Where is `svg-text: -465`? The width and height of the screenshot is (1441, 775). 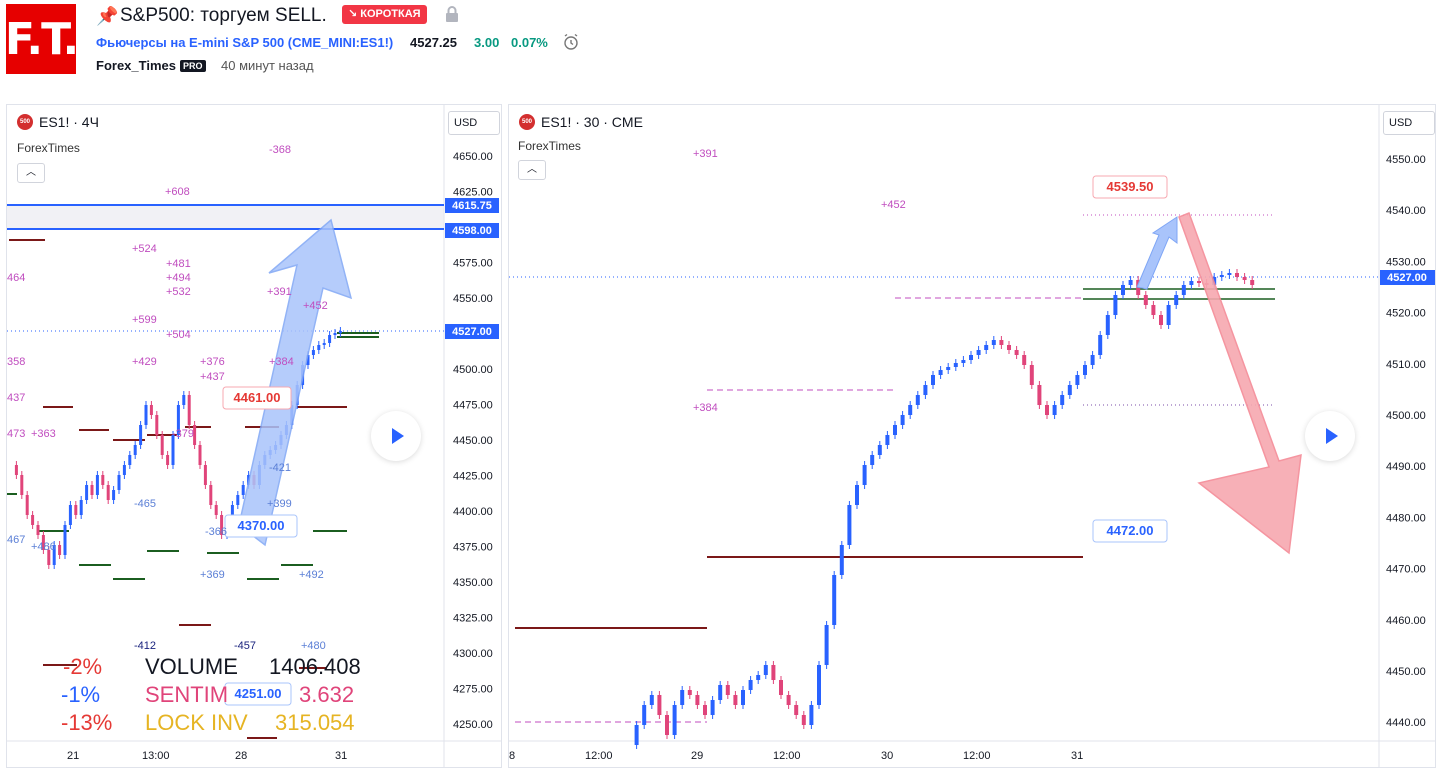 svg-text: -465 is located at coordinates (145, 504).